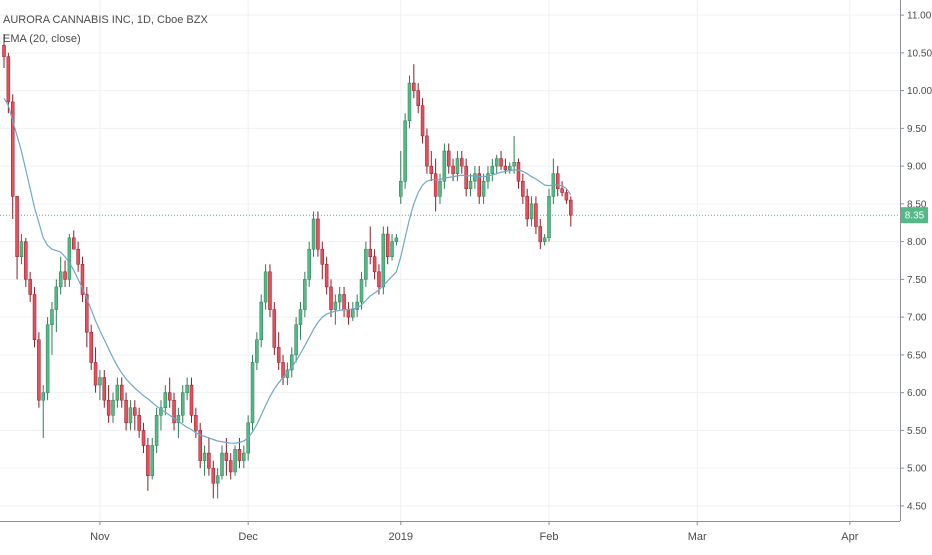 This screenshot has height=555, width=932. Describe the element at coordinates (917, 167) in the screenshot. I see `y-tick-label: 9.00` at that location.